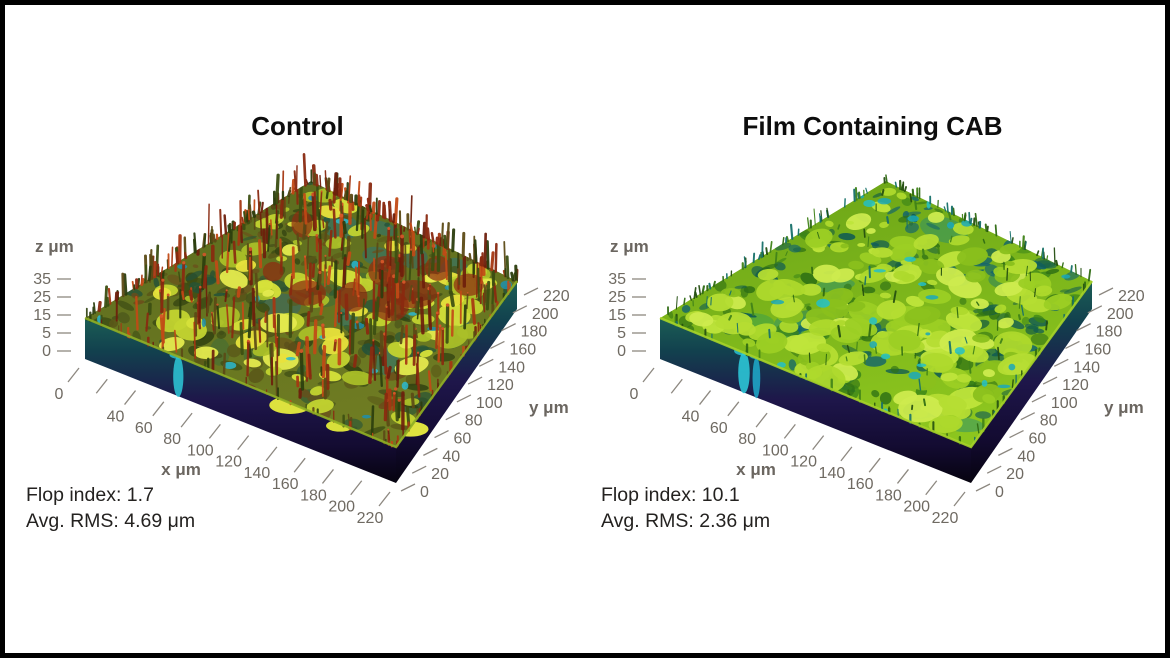 This screenshot has width=1170, height=658. What do you see at coordinates (297, 126) in the screenshot?
I see `panel-title: Control` at bounding box center [297, 126].